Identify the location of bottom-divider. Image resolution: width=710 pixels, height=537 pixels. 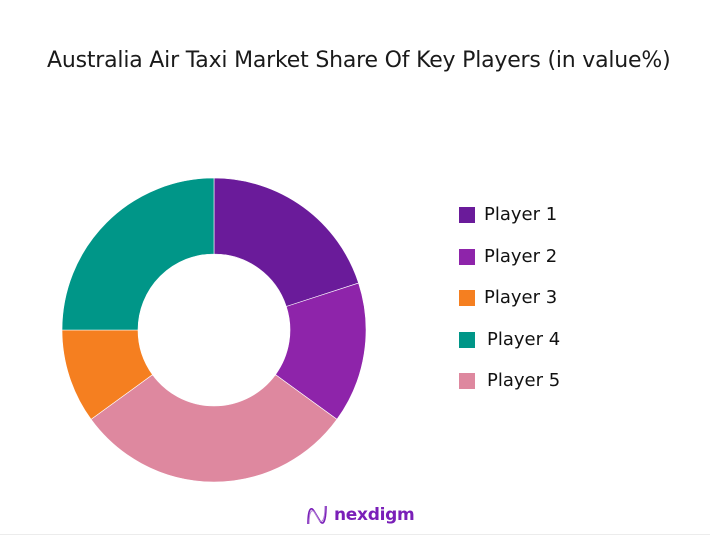
(355, 534).